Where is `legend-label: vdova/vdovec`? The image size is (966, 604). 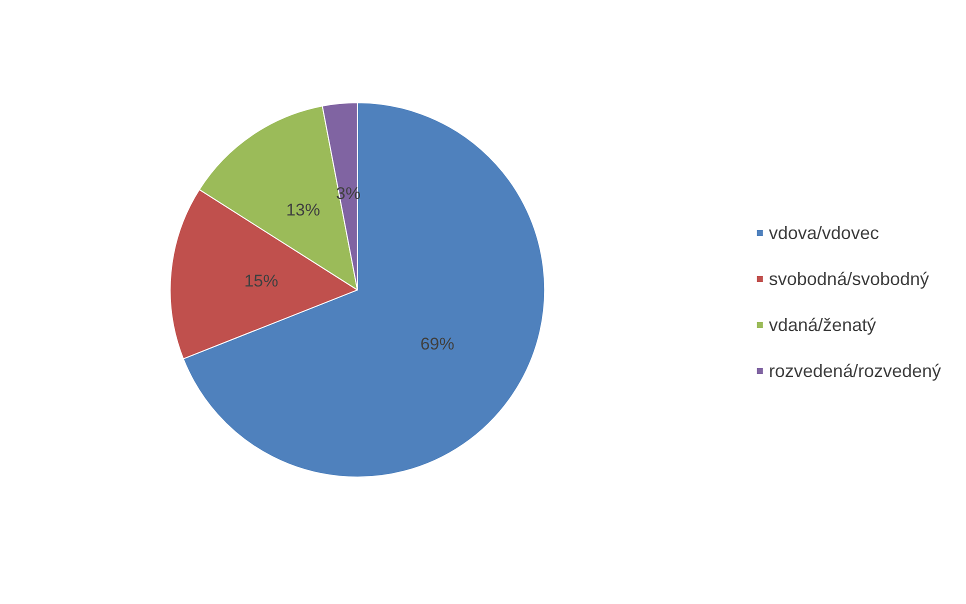 legend-label: vdova/vdovec is located at coordinates (823, 233).